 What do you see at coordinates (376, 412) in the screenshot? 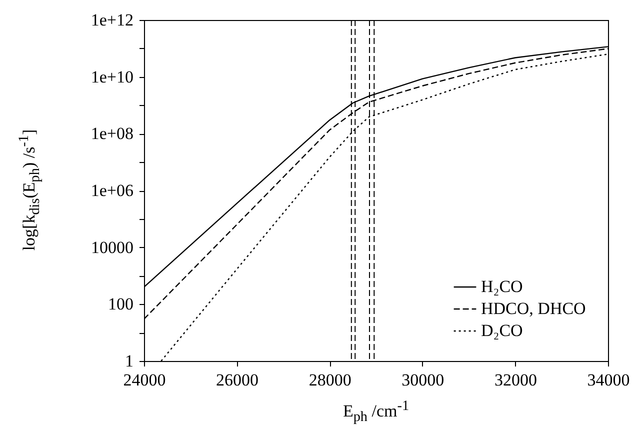
I see `x-axis-title: E$_{ph}$ /cm$^{-1}$` at bounding box center [376, 412].